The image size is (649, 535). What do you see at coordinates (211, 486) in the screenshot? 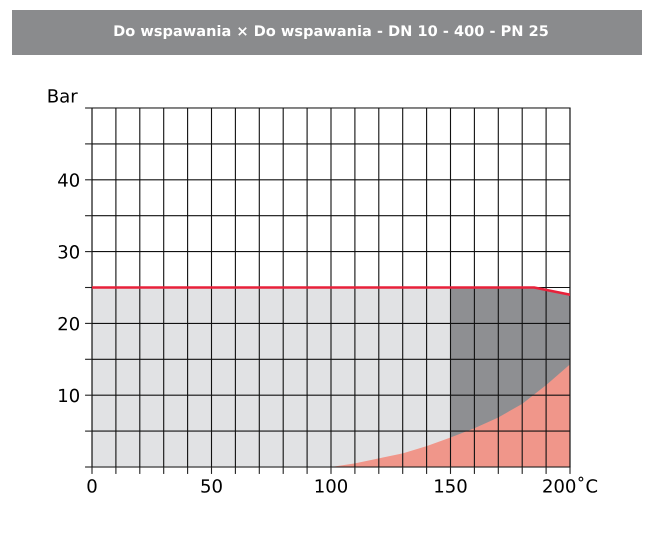
I see `x-tick-label: 50` at bounding box center [211, 486].